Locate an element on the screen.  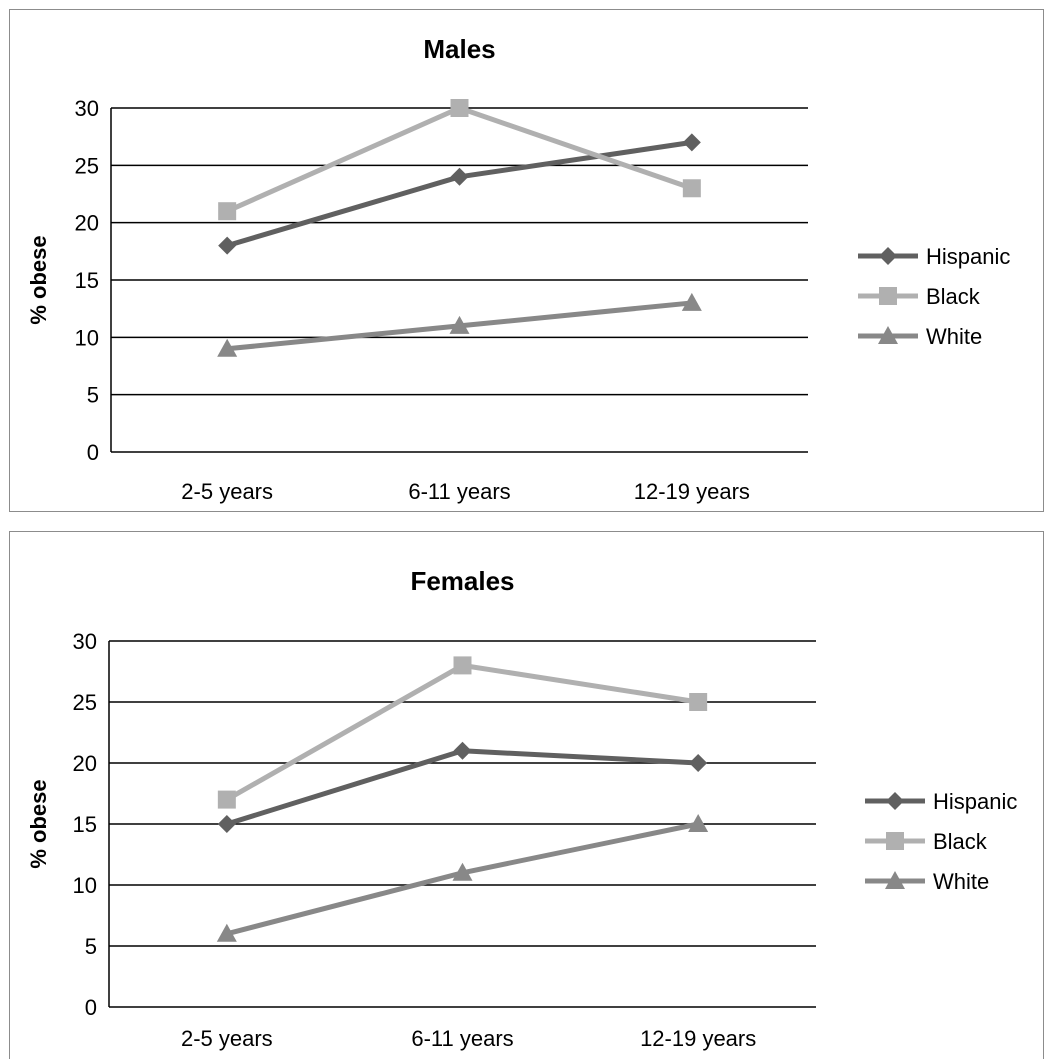
chart-title: Females is located at coordinates (462, 581).